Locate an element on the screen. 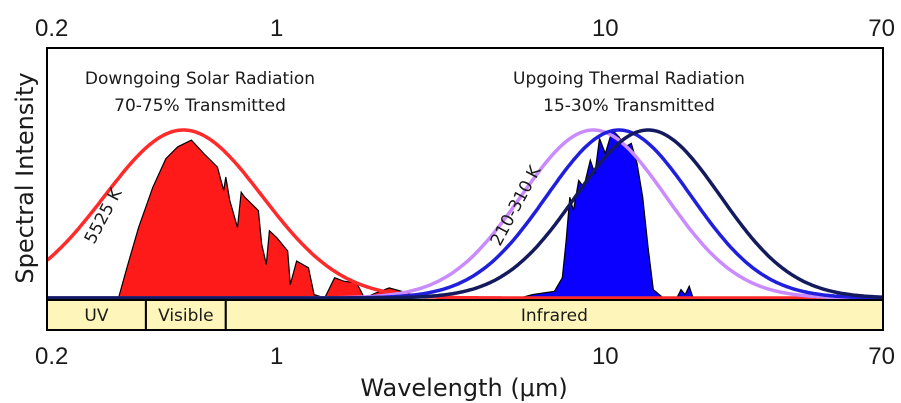 Image resolution: width=901 pixels, height=403 pixels. y-axis-label: Spectral Intensity is located at coordinates (25, 177).